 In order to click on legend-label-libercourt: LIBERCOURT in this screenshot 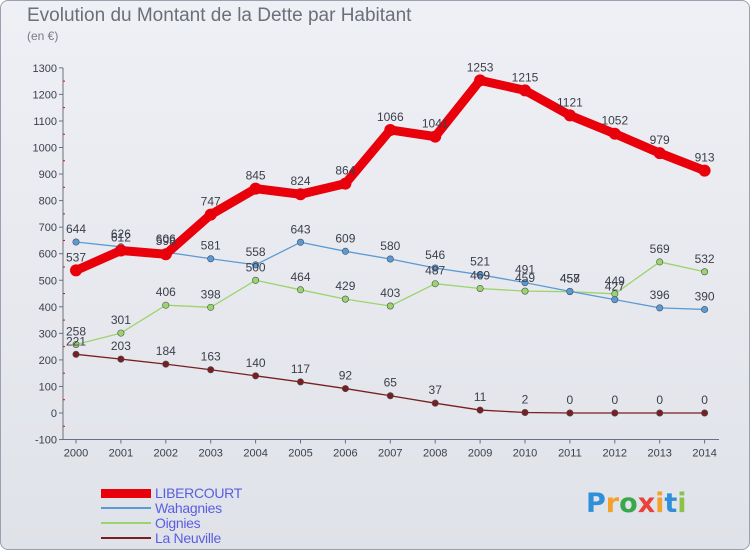, I will do `click(198, 493)`.